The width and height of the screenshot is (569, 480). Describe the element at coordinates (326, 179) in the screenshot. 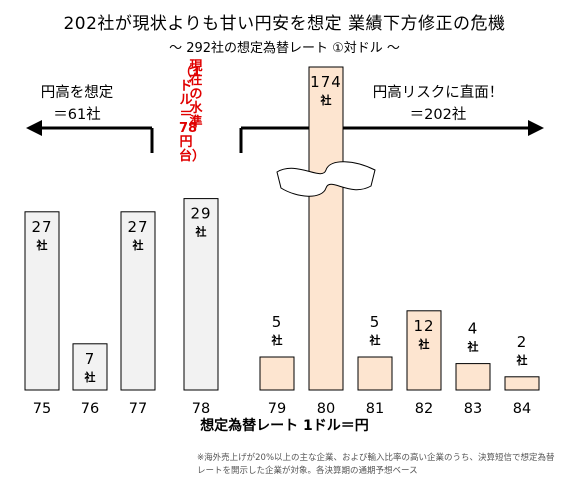

I see `axis-break-mark` at that location.